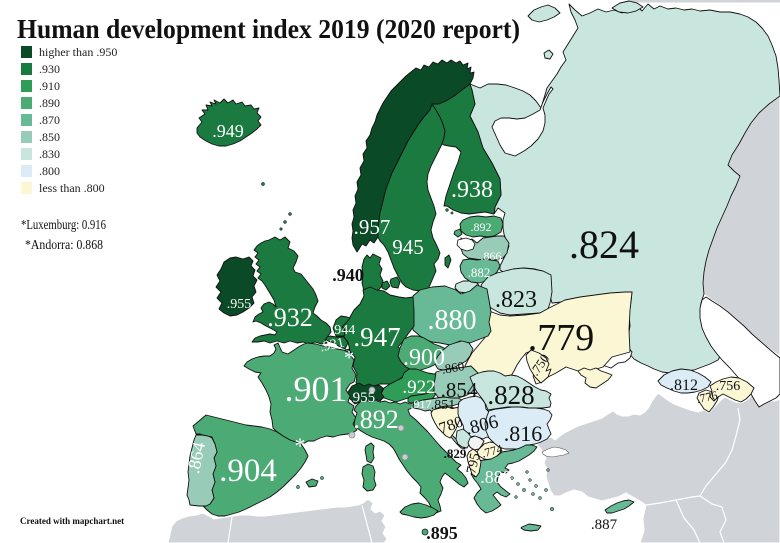  Describe the element at coordinates (316, 389) in the screenshot. I see `svg-text: .901` at that location.